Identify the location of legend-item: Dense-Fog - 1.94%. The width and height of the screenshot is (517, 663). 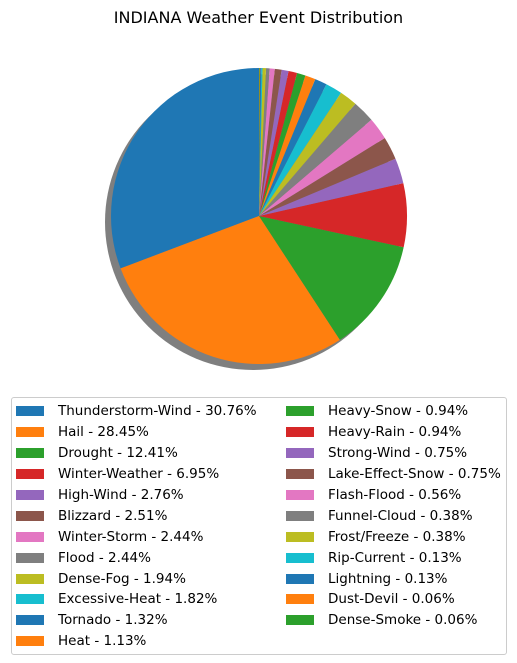
(136, 578).